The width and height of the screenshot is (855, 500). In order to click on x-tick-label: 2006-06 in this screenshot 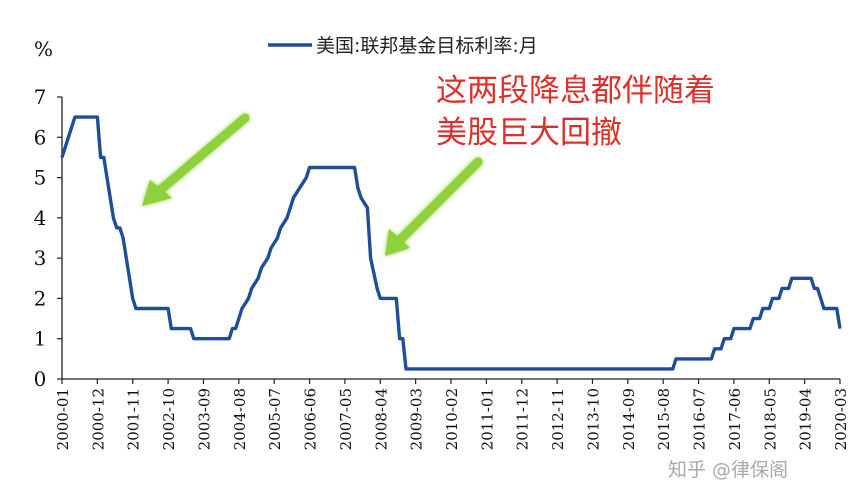, I will do `click(311, 419)`.